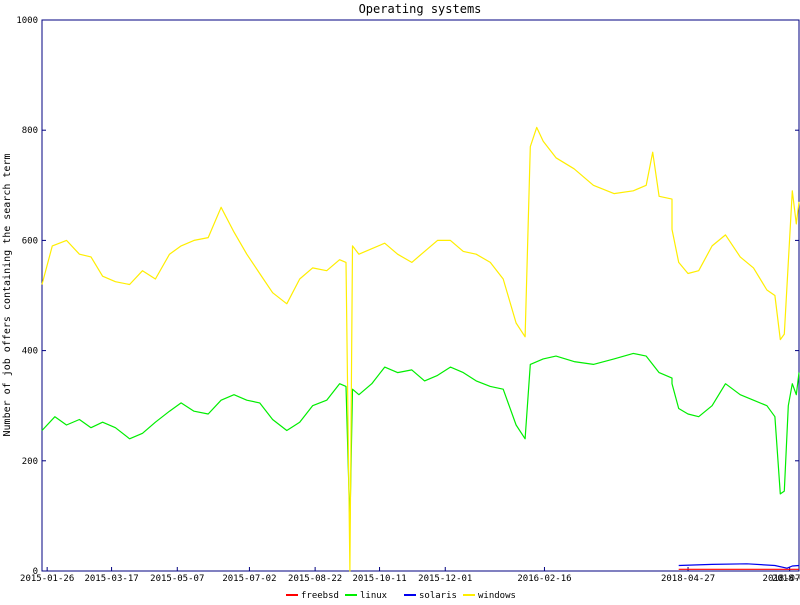 The height and width of the screenshot is (605, 800). What do you see at coordinates (177, 579) in the screenshot?
I see `x-tick-label: 2015-05-07` at bounding box center [177, 579].